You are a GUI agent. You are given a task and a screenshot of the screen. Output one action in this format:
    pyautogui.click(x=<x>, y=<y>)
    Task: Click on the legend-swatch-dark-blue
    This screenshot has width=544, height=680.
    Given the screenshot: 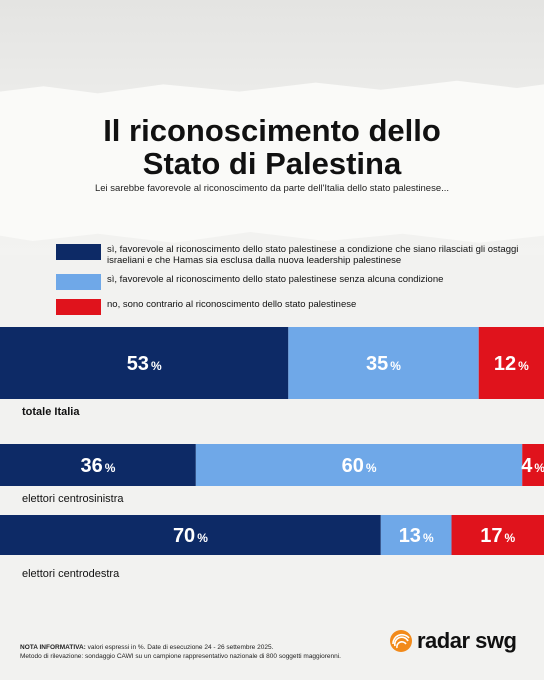 What is the action you would take?
    pyautogui.click(x=78, y=252)
    